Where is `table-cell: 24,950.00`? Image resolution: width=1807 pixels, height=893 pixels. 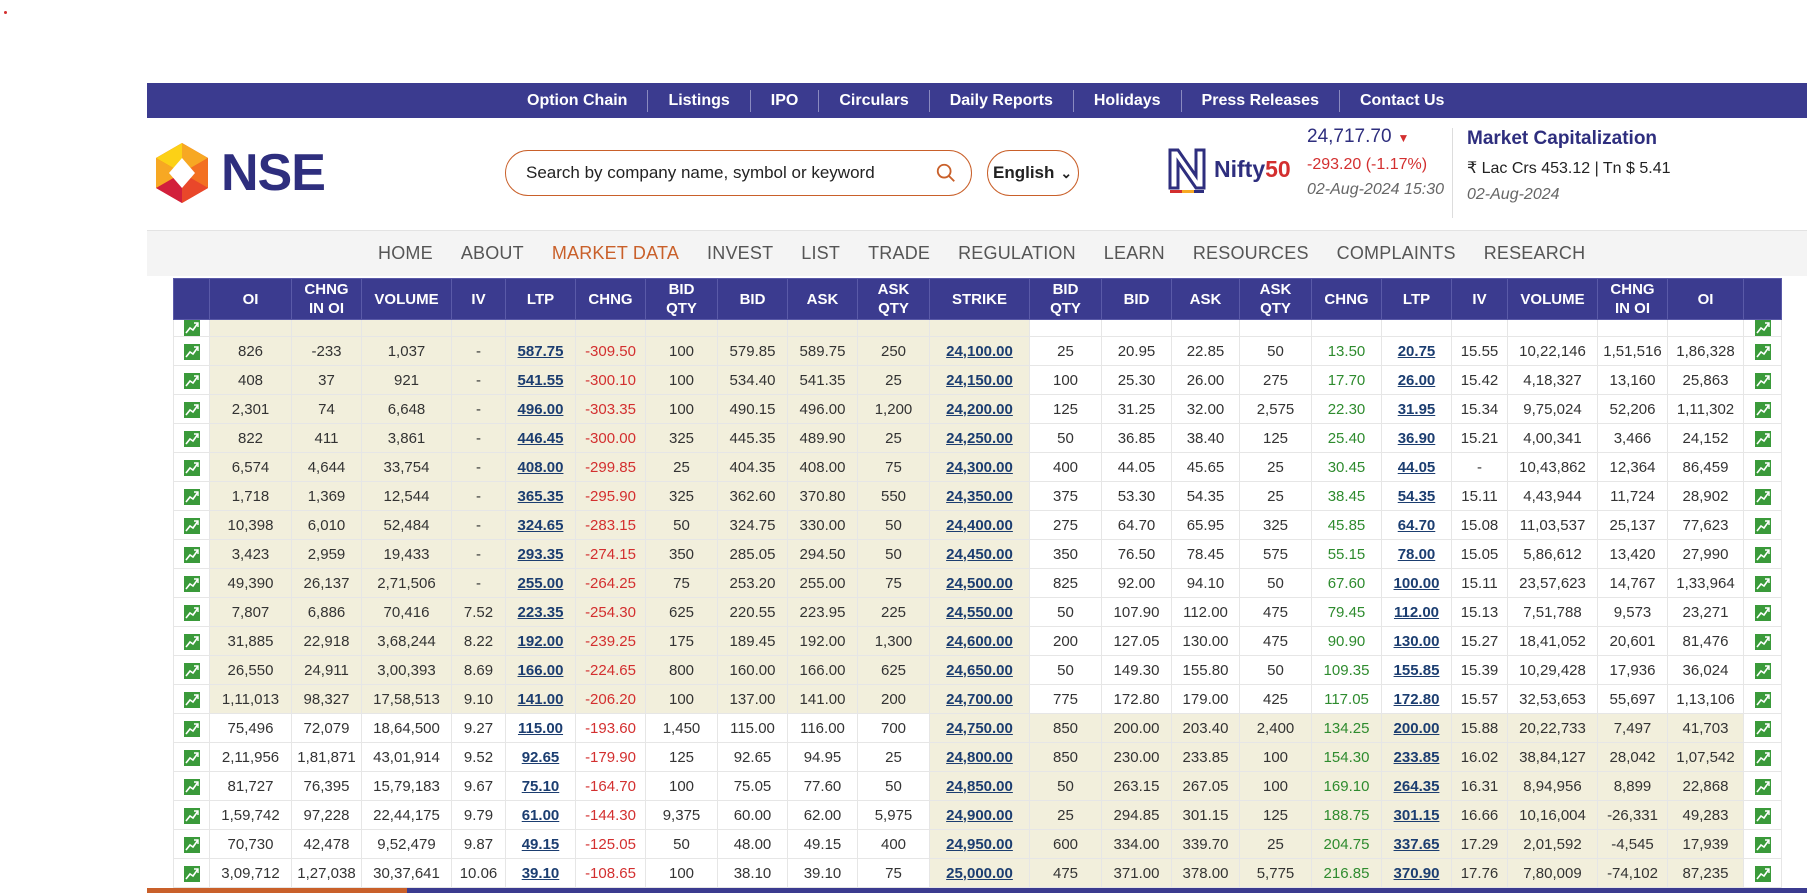
table-cell: 24,950.00 is located at coordinates (979, 844).